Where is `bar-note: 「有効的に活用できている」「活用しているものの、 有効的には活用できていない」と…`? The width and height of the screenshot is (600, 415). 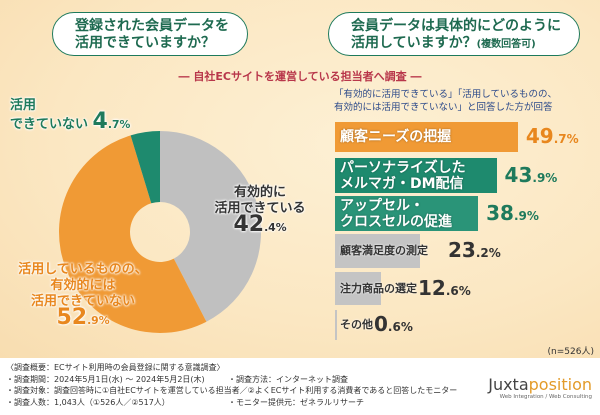 bar-note: 「有効的に活用できている」「活用しているものの、 有効的には活用できていない」と… is located at coordinates (445, 101).